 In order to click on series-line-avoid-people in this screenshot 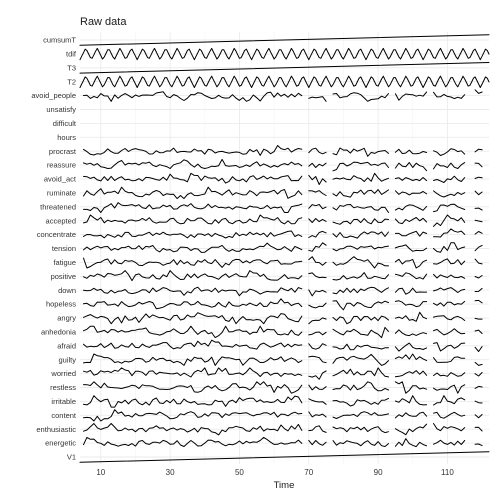, I will do `click(283, 95)`.